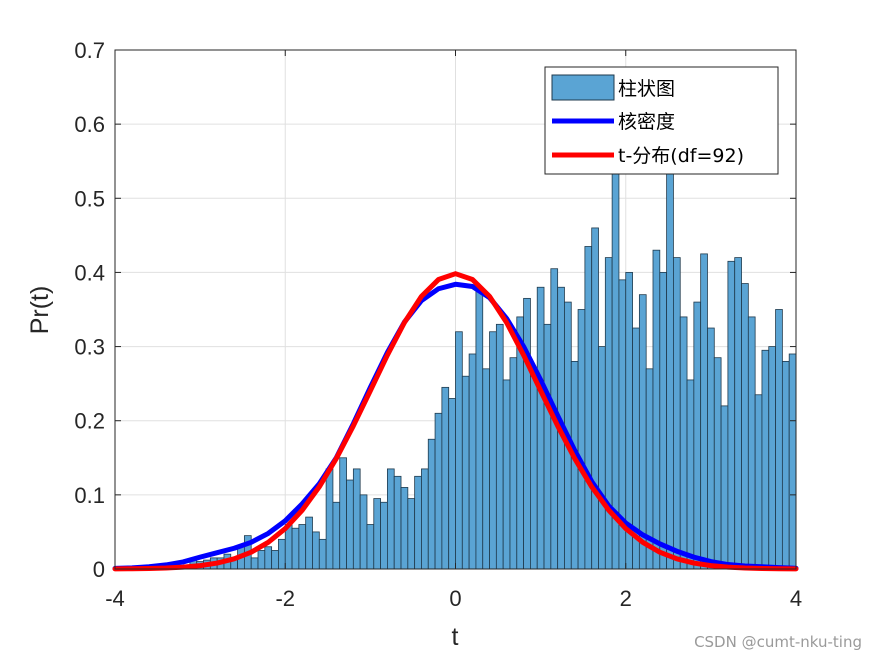 This screenshot has width=878, height=659. Describe the element at coordinates (681, 156) in the screenshot. I see `legend-label-t: t-分布(df=92)` at that location.